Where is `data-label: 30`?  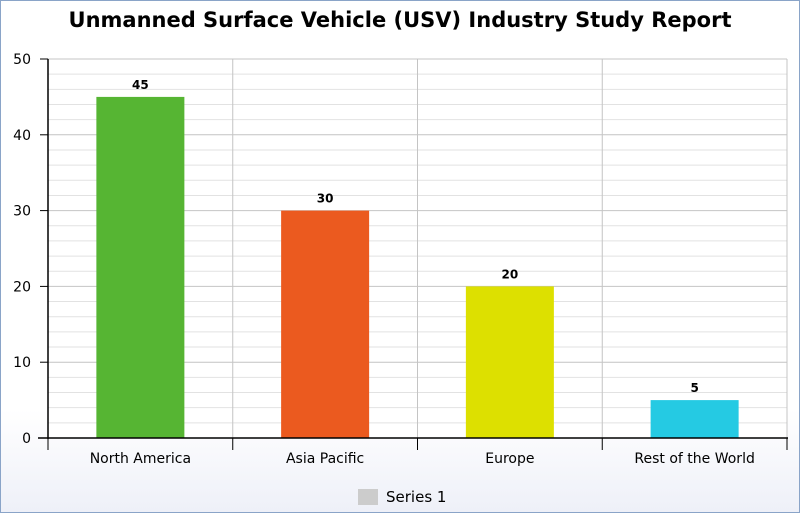 data-label: 30 is located at coordinates (325, 199).